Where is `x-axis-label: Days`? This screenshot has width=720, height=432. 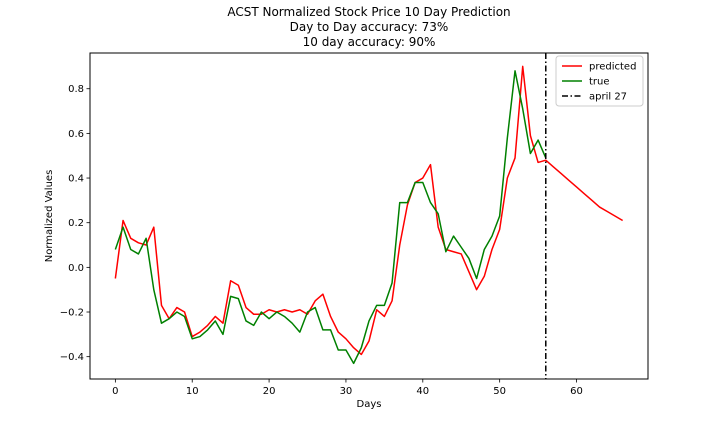 x-axis-label: Days is located at coordinates (369, 404).